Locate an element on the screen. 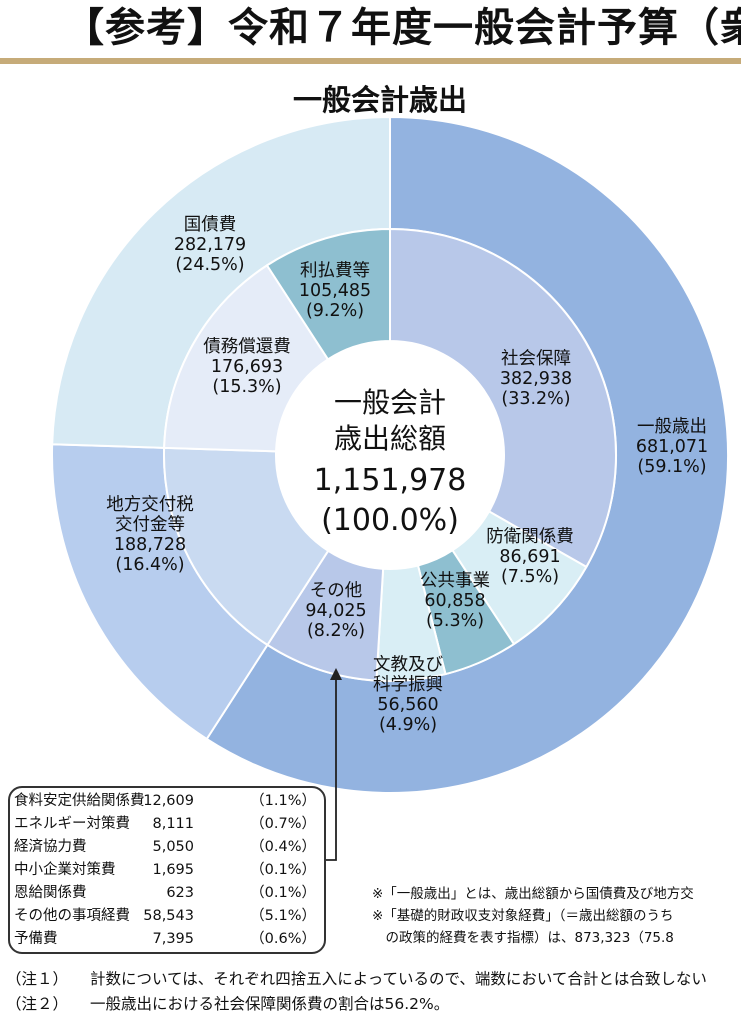 The image size is (741, 1024). breakdown-row: 食料安定供給関係費 12,609 （1.1%） is located at coordinates (167, 801).